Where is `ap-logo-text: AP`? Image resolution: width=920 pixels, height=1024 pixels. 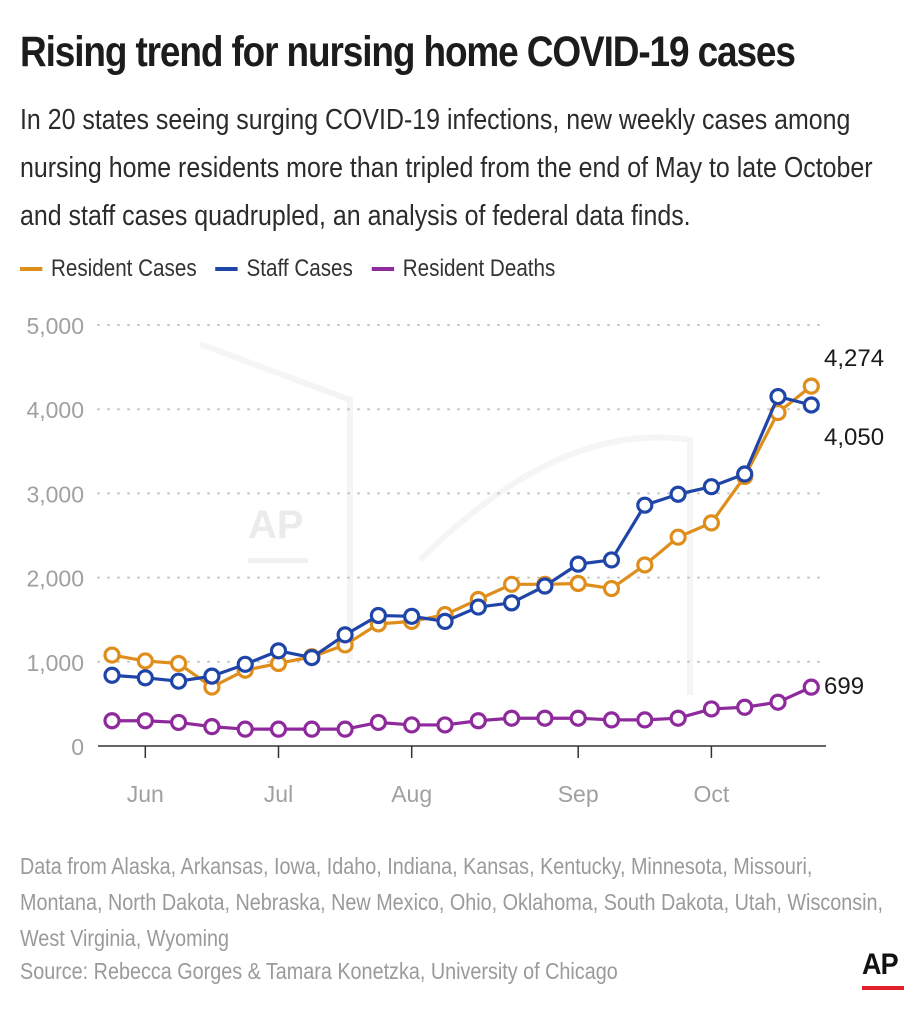 ap-logo-text: AP is located at coordinates (880, 964).